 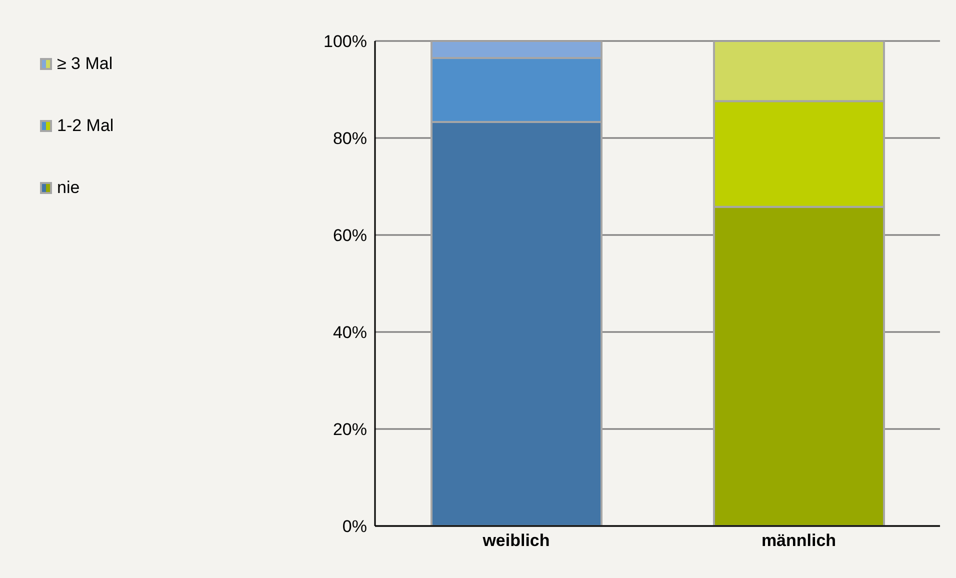 What do you see at coordinates (349, 332) in the screenshot?
I see `y-tick-label: 40%` at bounding box center [349, 332].